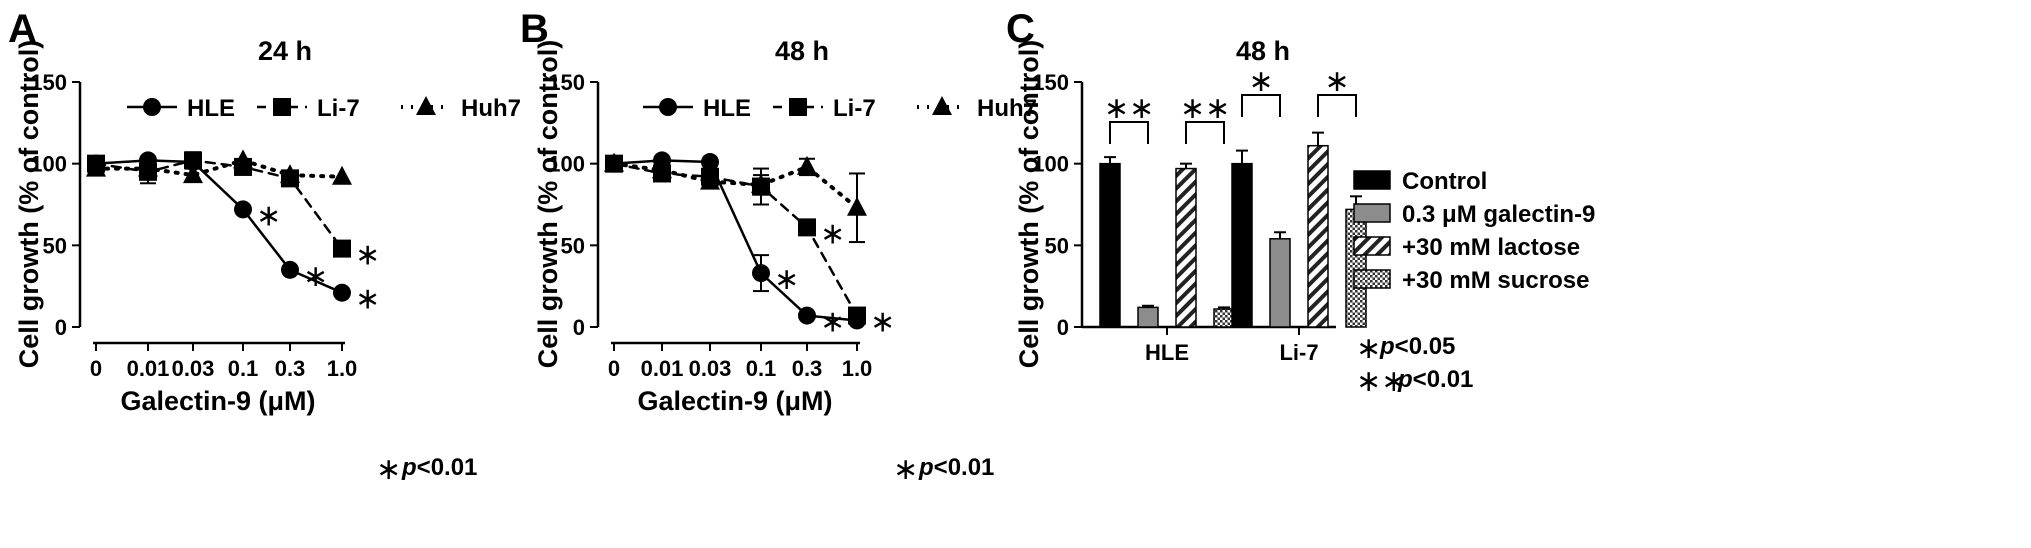 The image size is (2031, 548). Describe the element at coordinates (1263, 51) in the screenshot. I see `panel-c-title: 48 h` at that location.